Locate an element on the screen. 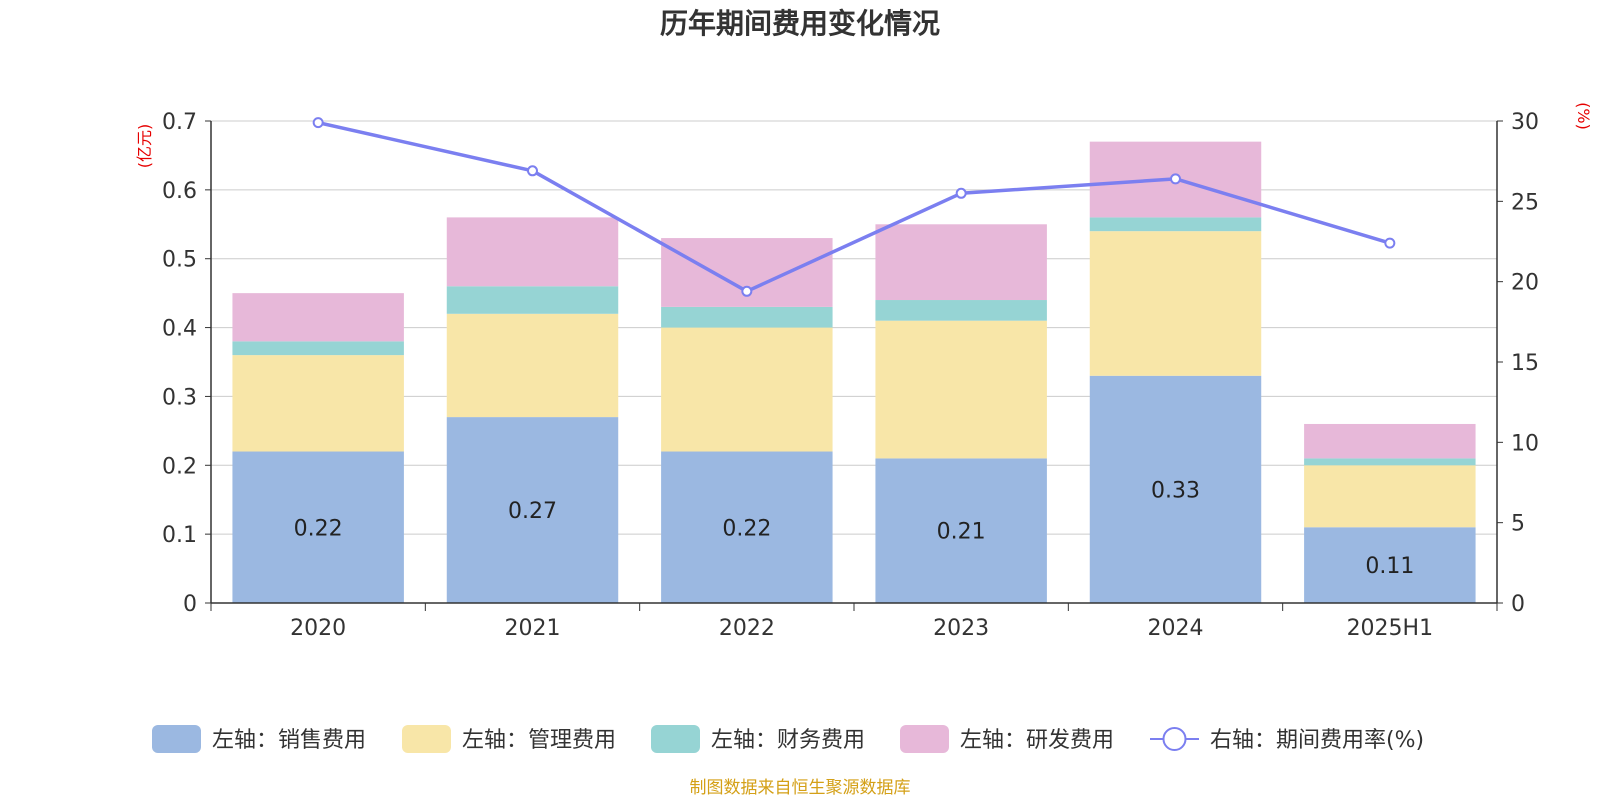 Image resolution: width=1600 pixels, height=800 pixels. bar-value-label: 0.33 is located at coordinates (1175, 490).